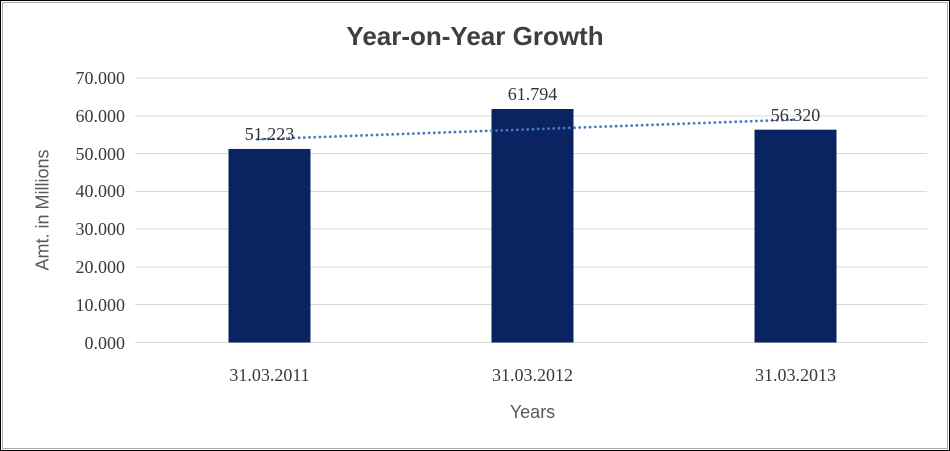 Image resolution: width=950 pixels, height=451 pixels. Describe the element at coordinates (100, 304) in the screenshot. I see `y-tick-label: 10.000` at that location.